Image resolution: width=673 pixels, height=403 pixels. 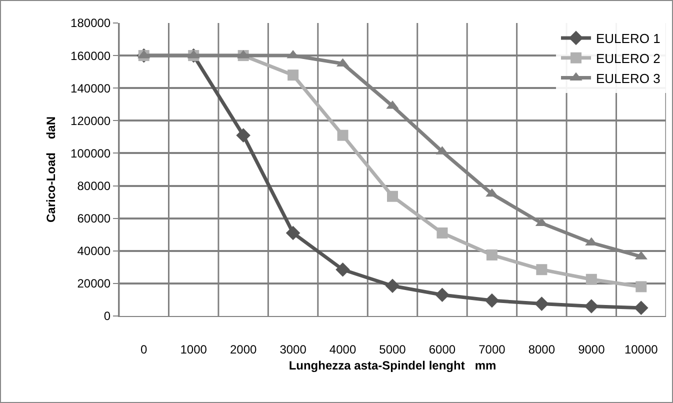 What do you see at coordinates (94, 185) in the screenshot?
I see `y-tick-label: 80000` at bounding box center [94, 185].